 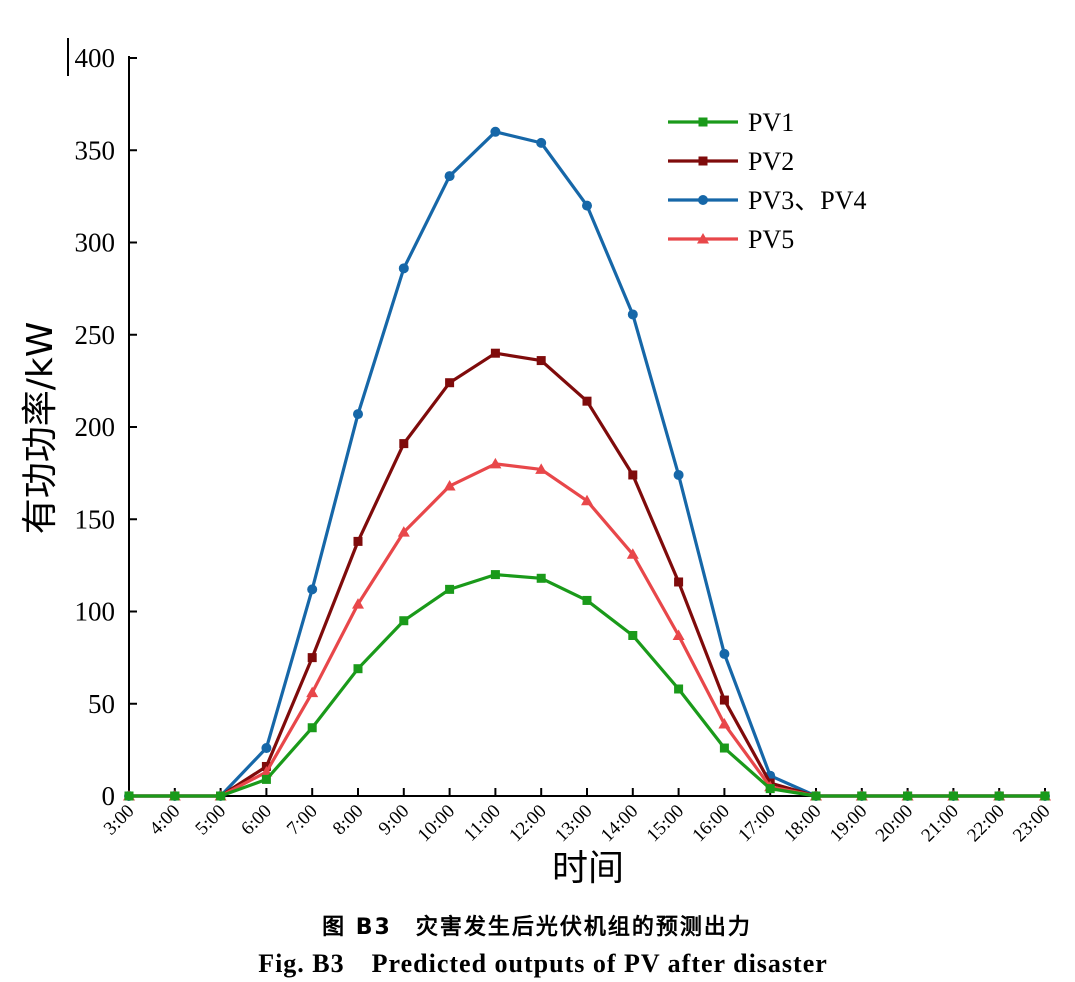 What do you see at coordinates (436, 823) in the screenshot?
I see `x-tick-label: 10:00` at bounding box center [436, 823].